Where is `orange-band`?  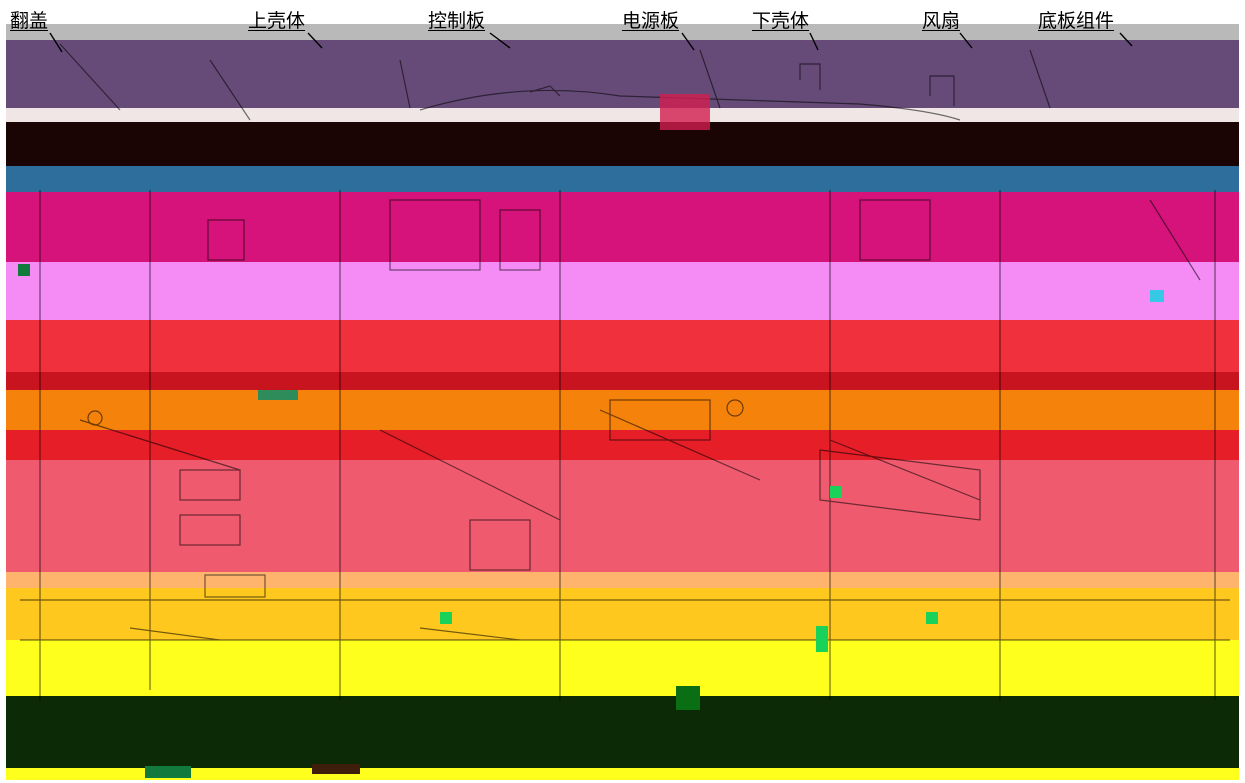
orange-band is located at coordinates (622, 410).